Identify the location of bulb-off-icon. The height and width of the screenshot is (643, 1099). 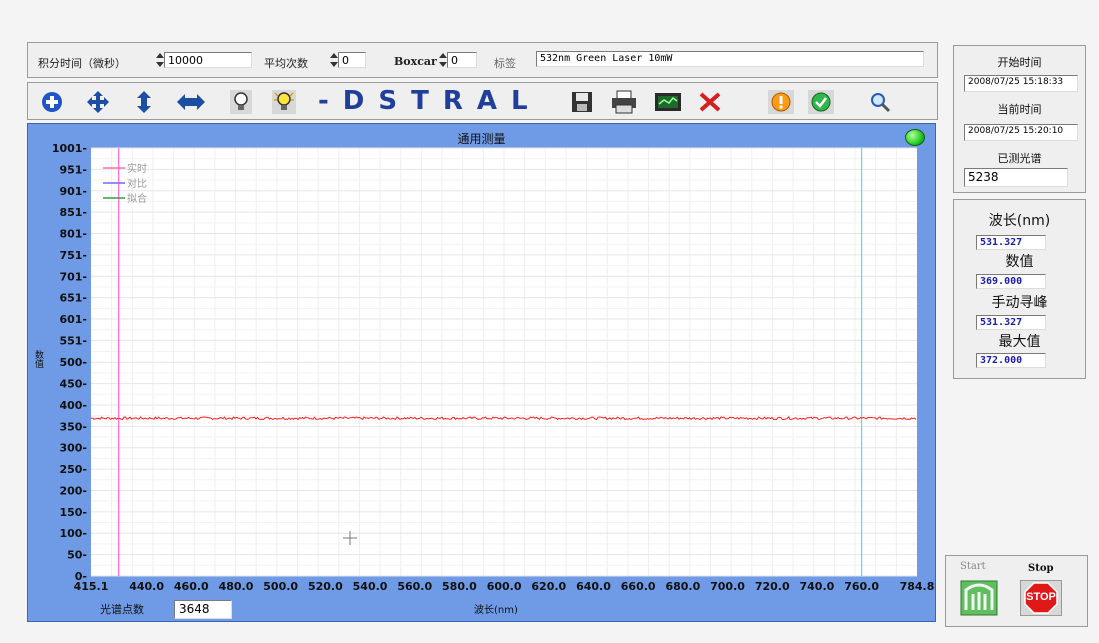
(241, 102).